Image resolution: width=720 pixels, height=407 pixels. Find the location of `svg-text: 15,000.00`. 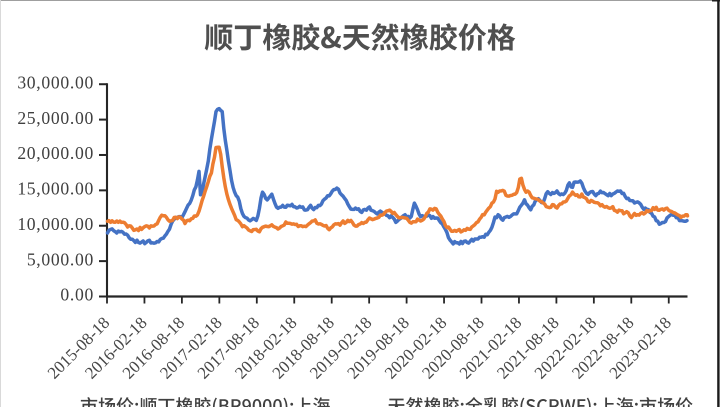

svg-text: 15,000.00 is located at coordinates (55, 189).